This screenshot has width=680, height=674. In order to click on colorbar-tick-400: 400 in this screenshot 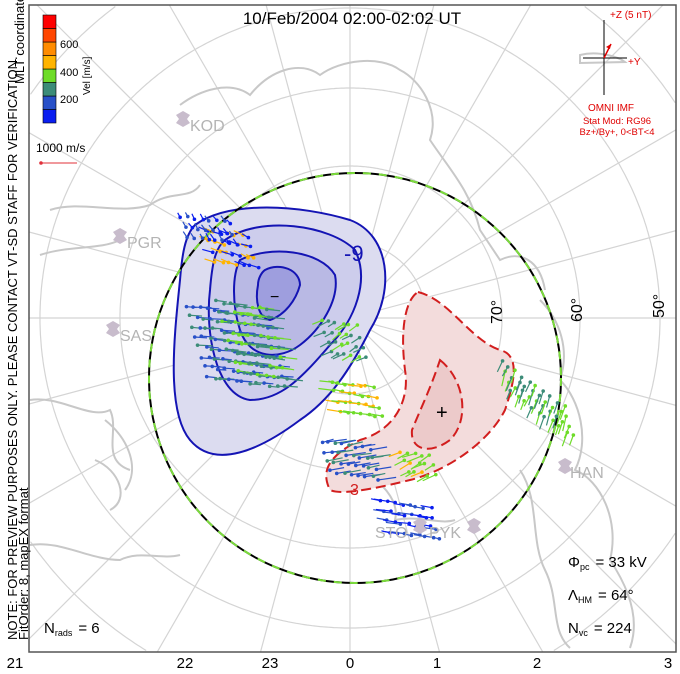, I will do `click(69, 73)`.